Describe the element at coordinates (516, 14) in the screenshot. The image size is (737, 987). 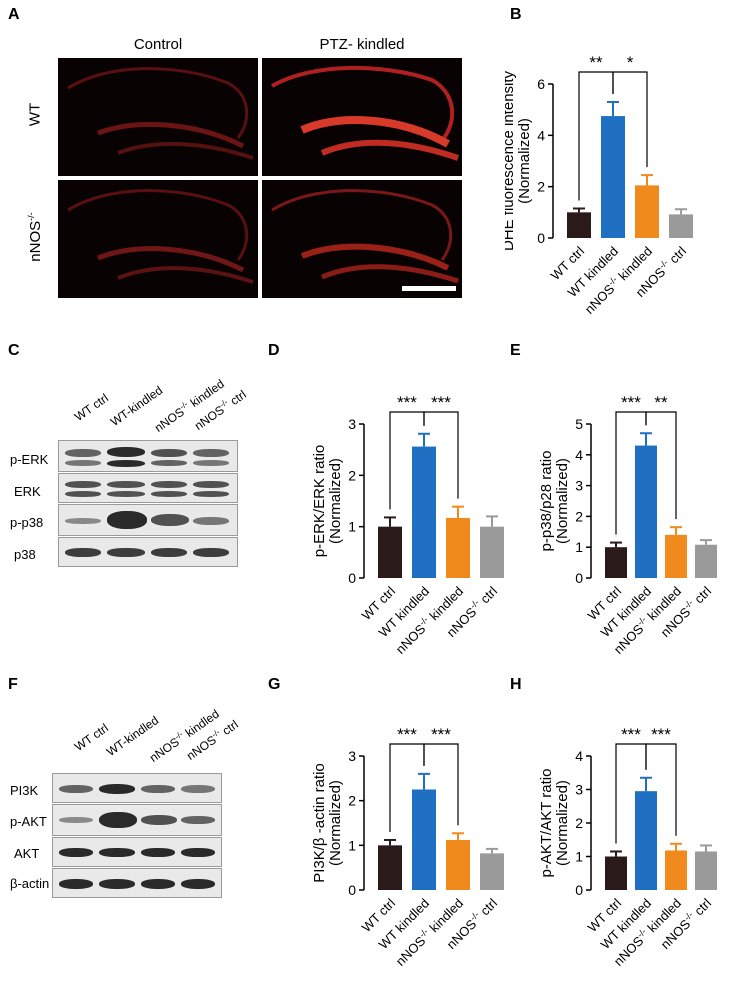
I see `panel-letter-b: B` at that location.